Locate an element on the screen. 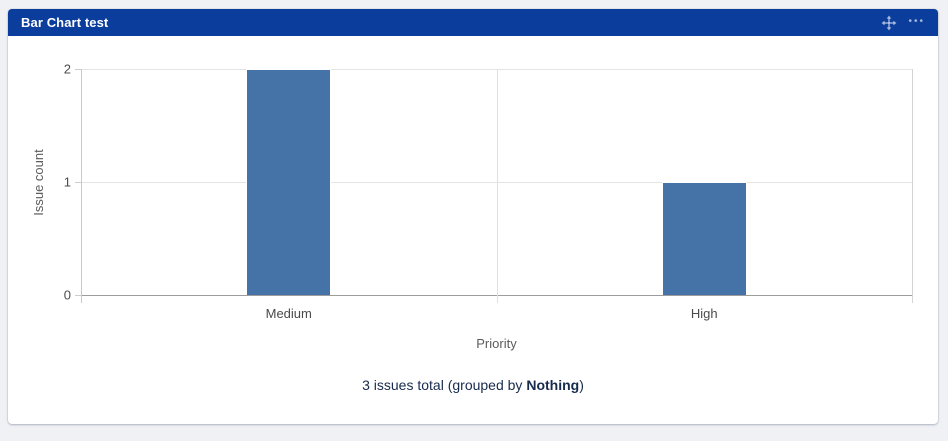 This screenshot has width=948, height=441. plot-right-border is located at coordinates (912, 186).